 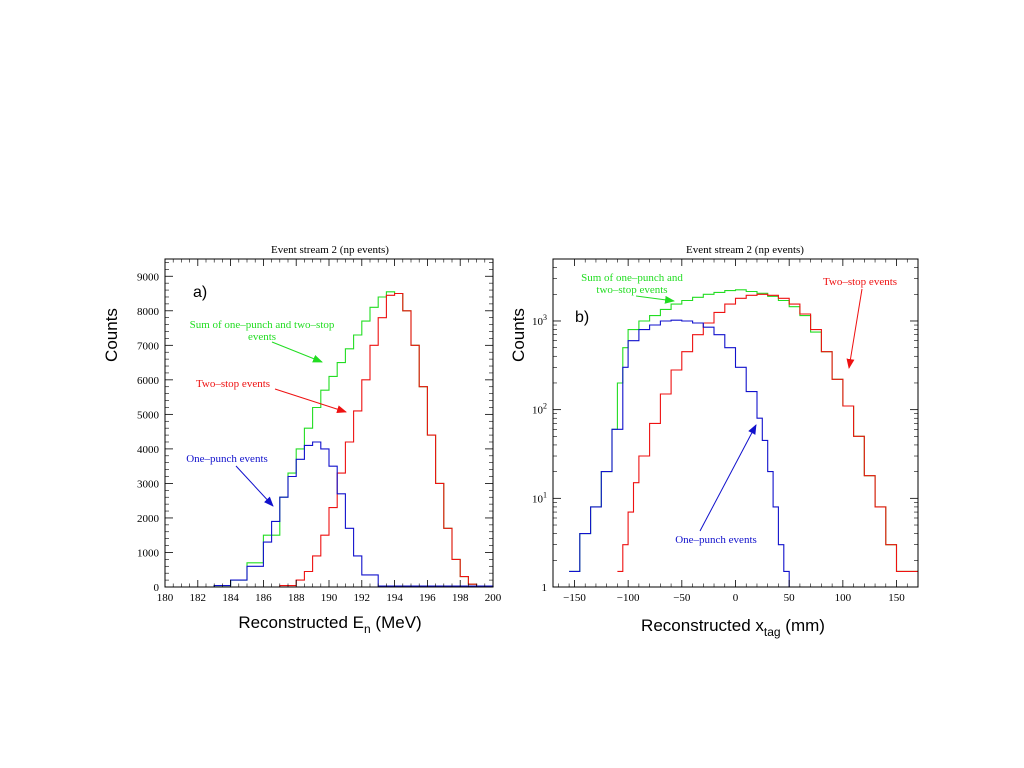 What do you see at coordinates (539, 497) in the screenshot?
I see `panel-b-ytick-label: 10¹` at bounding box center [539, 497].